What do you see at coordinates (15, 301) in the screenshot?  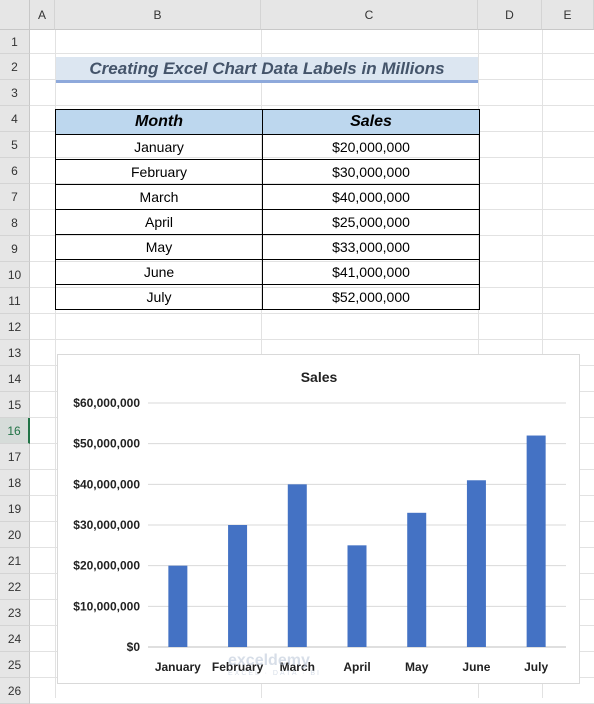 I see `row-header-11: 11` at bounding box center [15, 301].